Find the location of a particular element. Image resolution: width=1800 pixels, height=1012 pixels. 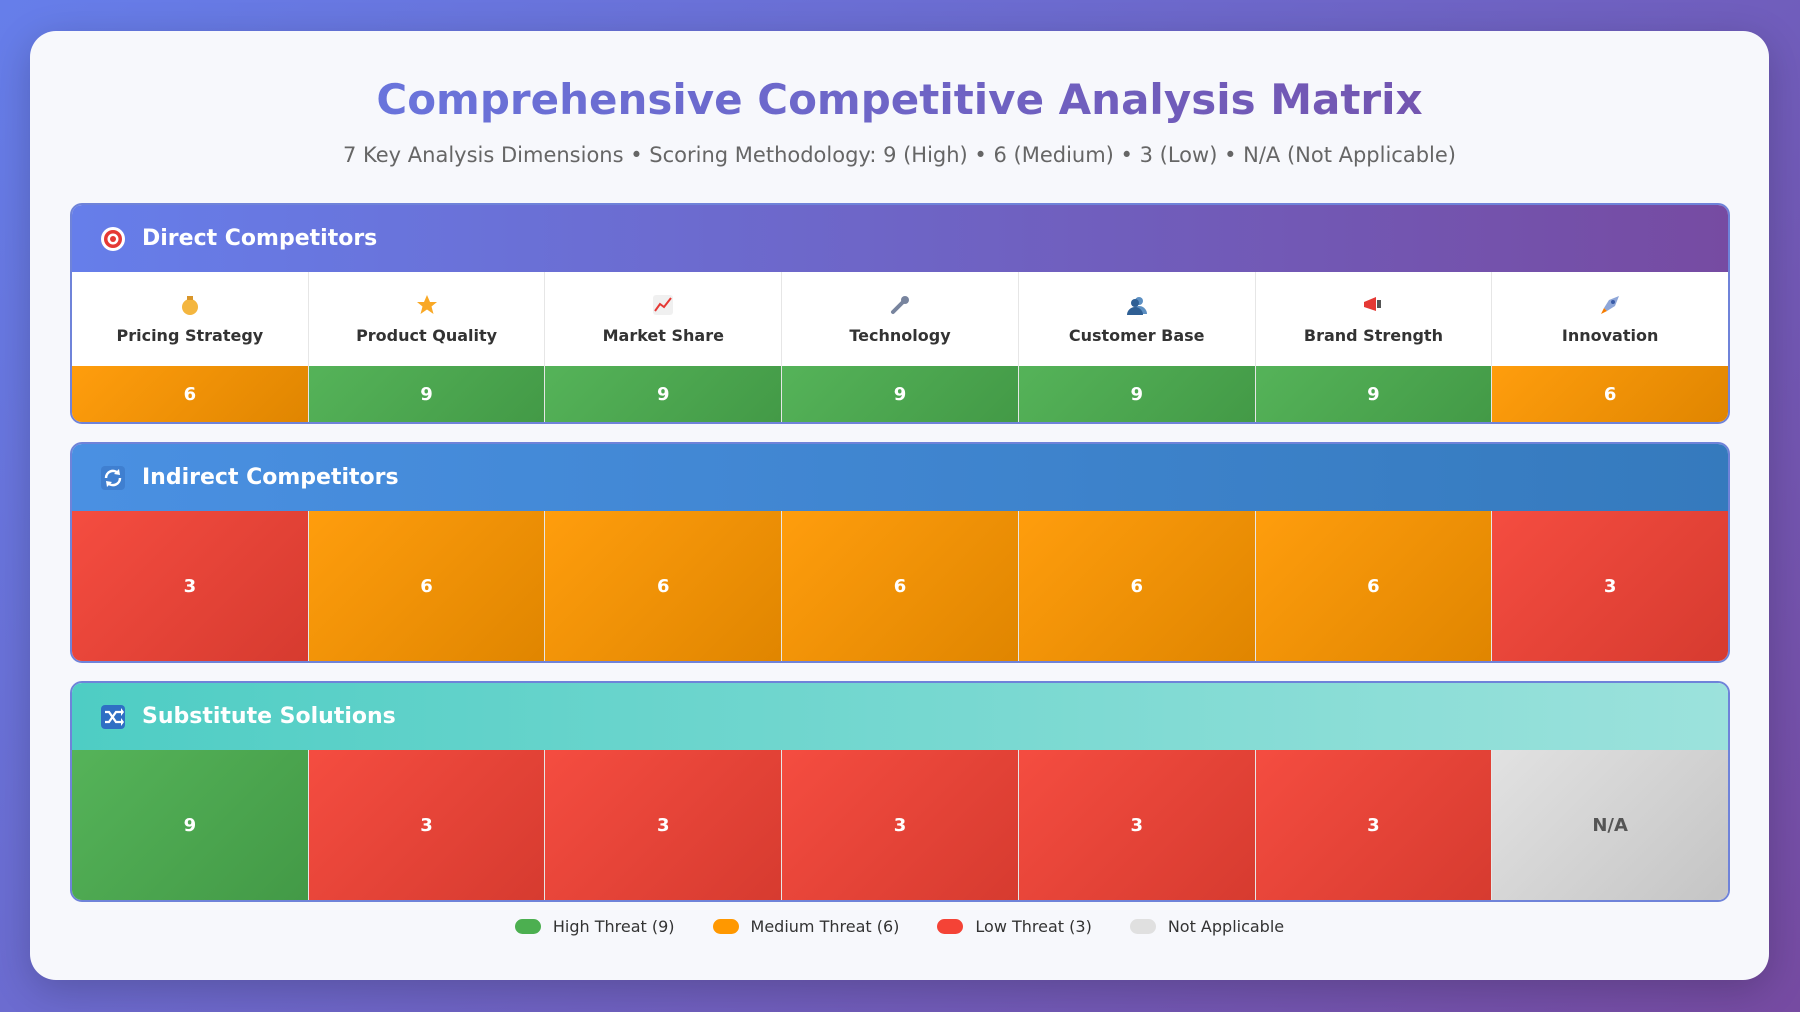

column-label: Product Quality is located at coordinates (427, 335).